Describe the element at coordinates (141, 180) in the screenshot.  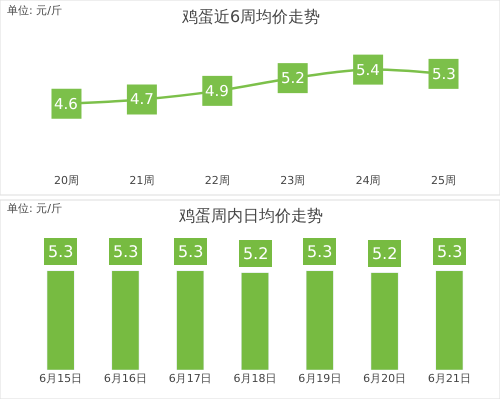
I see `x-tick-label: 21周` at that location.